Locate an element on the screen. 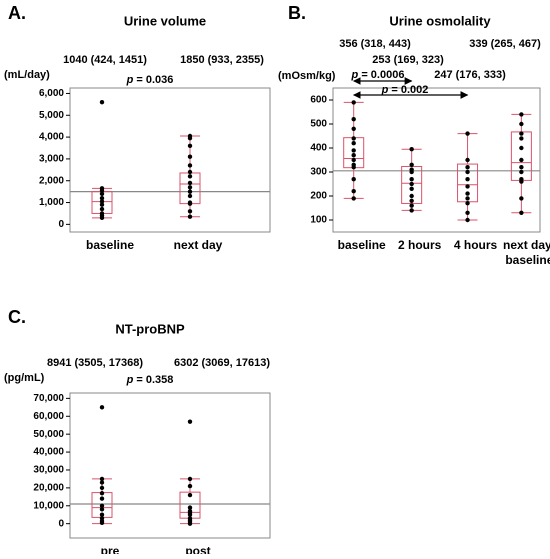 This screenshot has height=559, width=550. y-axis-label: (mOsm/kg) is located at coordinates (307, 76).